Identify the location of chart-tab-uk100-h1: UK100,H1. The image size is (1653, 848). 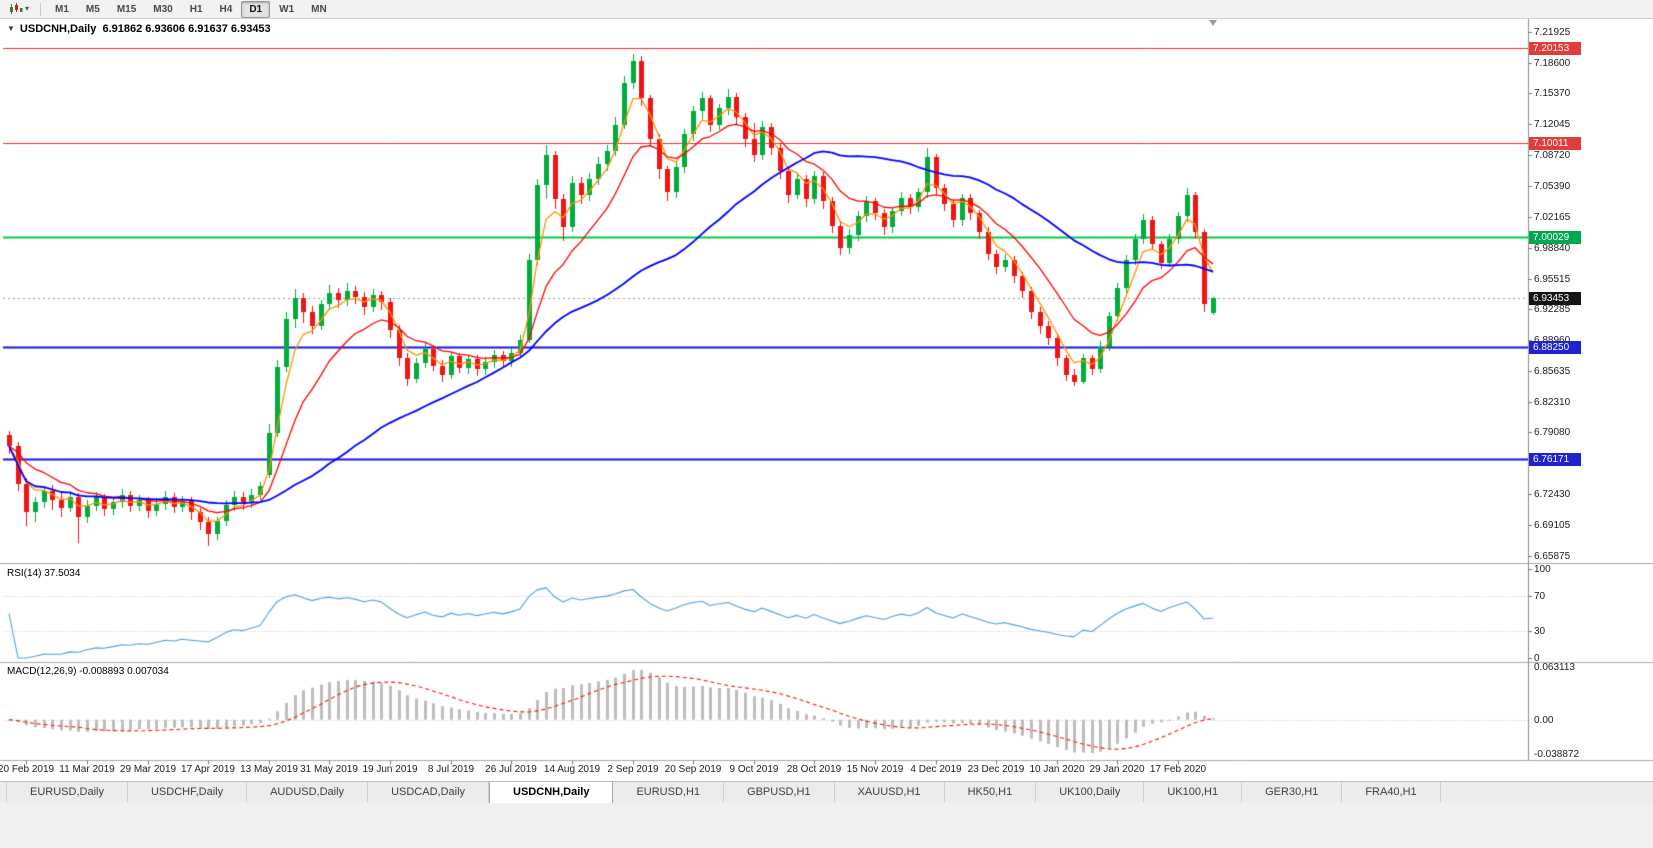
(1193, 792).